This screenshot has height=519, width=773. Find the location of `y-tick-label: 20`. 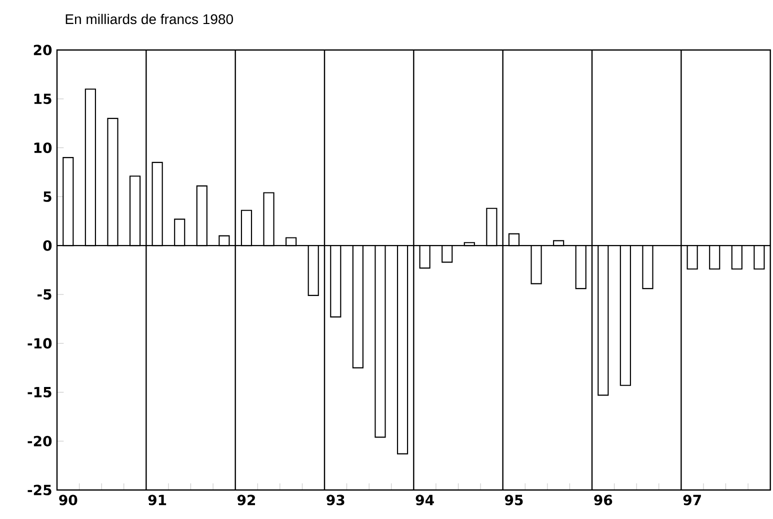

y-tick-label: 20 is located at coordinates (43, 50).